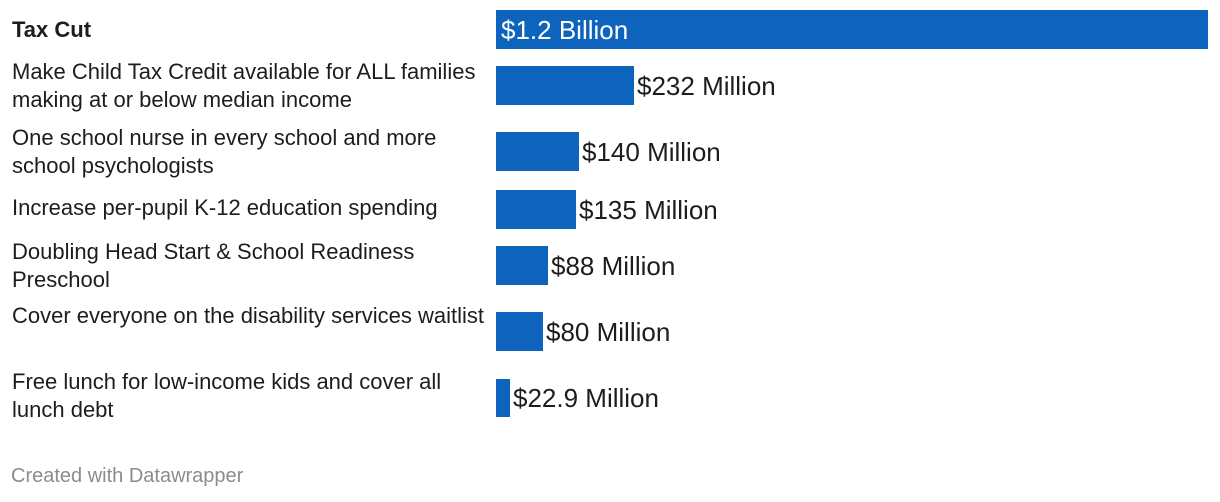  What do you see at coordinates (651, 151) in the screenshot?
I see `value-label-one-school-nurse-in-every-school-and-mor: $140 Million` at bounding box center [651, 151].